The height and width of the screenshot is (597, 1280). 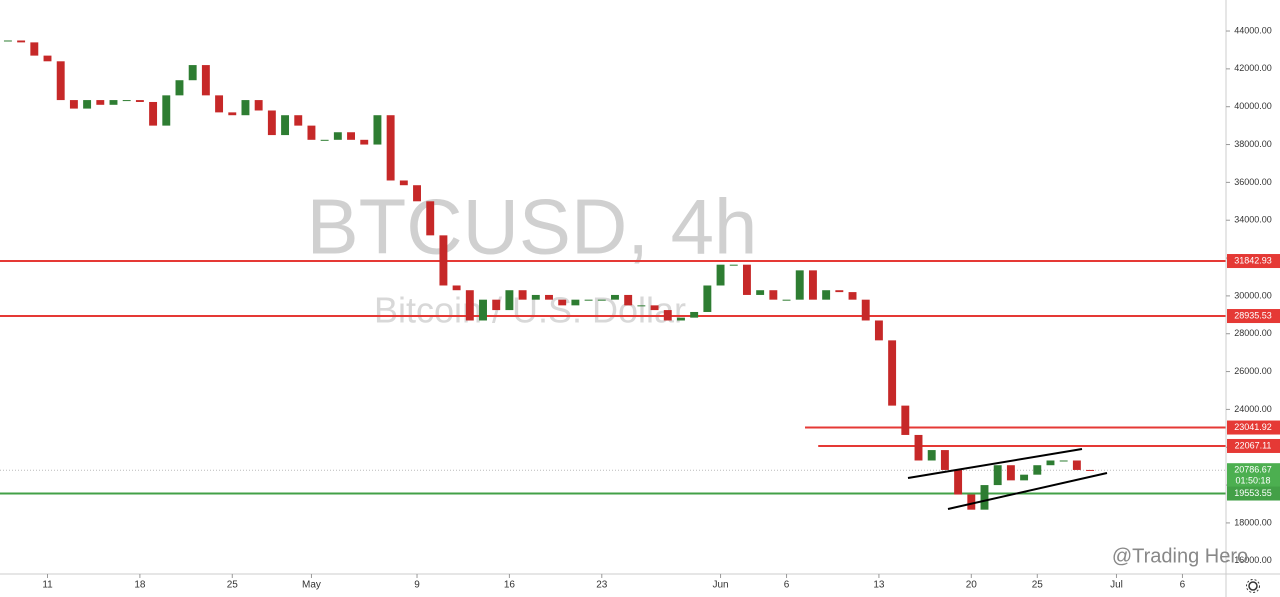 What do you see at coordinates (602, 585) in the screenshot?
I see `x-tick-label: 23` at bounding box center [602, 585].